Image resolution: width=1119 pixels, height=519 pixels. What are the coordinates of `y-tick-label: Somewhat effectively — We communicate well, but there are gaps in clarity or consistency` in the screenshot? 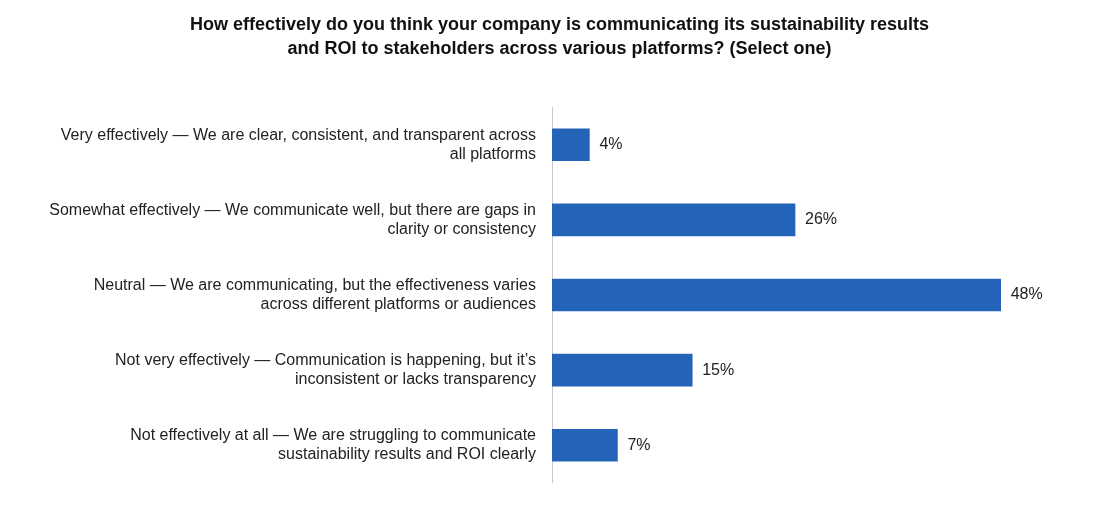 It's located at (292, 218).